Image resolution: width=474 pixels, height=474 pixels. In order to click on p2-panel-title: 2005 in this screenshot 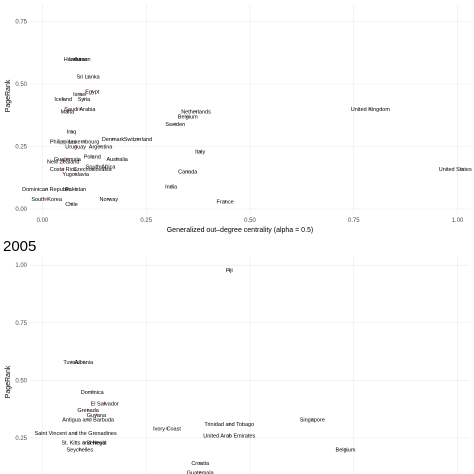, I will do `click(19, 246)`.